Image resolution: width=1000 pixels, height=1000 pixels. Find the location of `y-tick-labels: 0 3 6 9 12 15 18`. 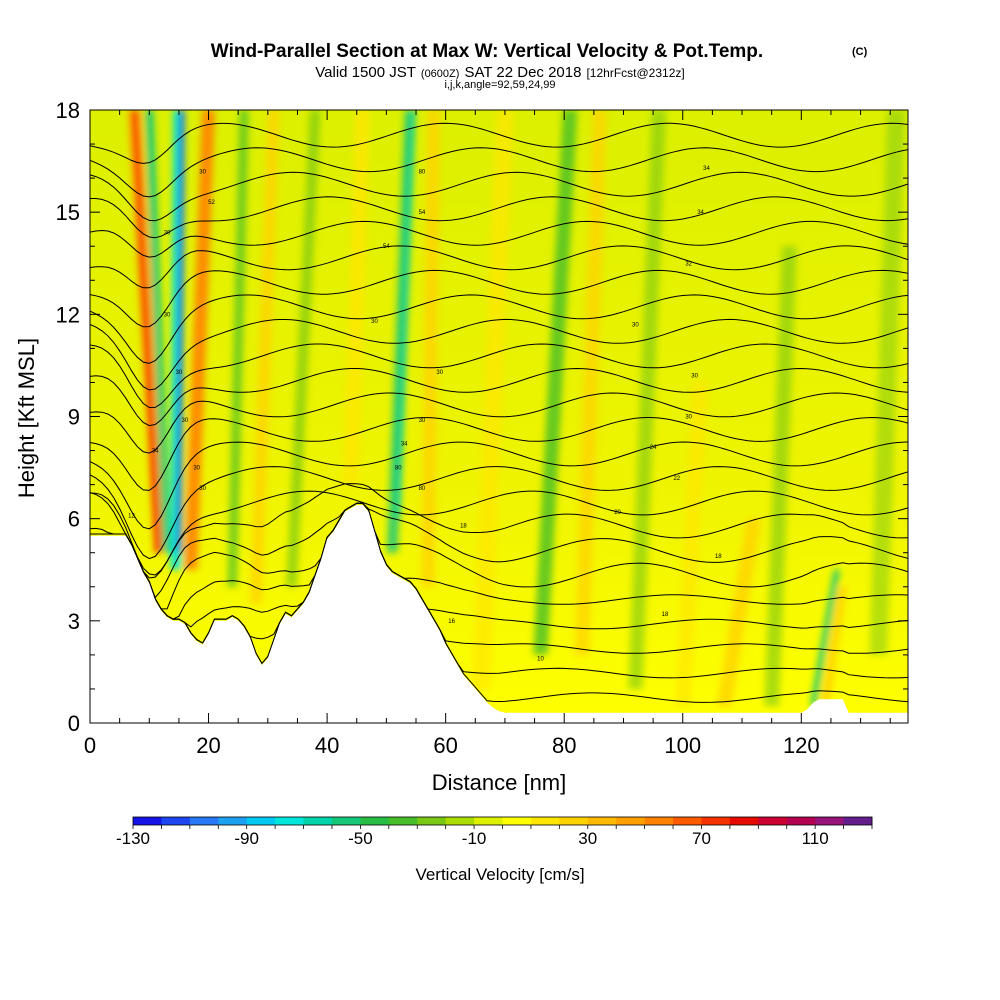

y-tick-labels: 0 3 6 9 12 15 18 is located at coordinates (68, 417).